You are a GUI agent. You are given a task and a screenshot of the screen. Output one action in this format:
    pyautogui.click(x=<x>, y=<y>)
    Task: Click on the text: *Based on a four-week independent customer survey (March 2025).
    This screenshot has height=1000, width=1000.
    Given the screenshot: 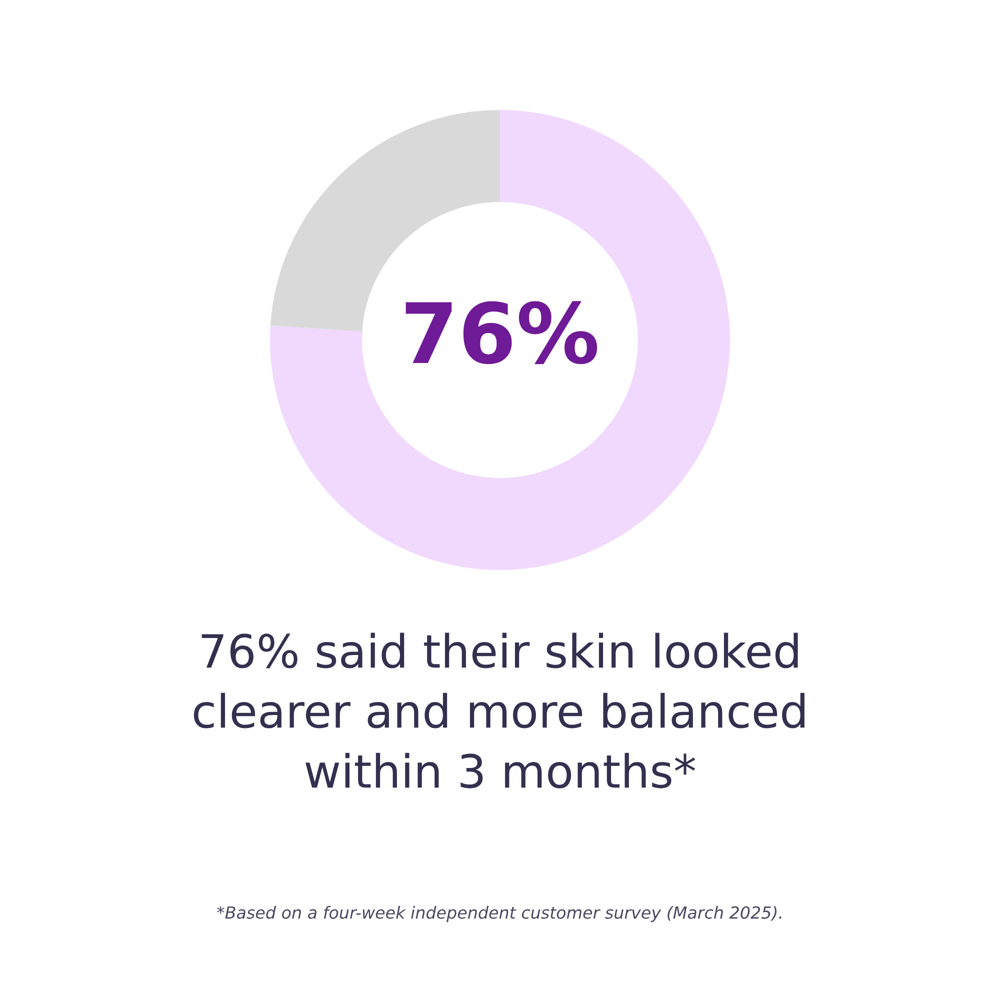 What is the action you would take?
    pyautogui.click(x=499, y=914)
    